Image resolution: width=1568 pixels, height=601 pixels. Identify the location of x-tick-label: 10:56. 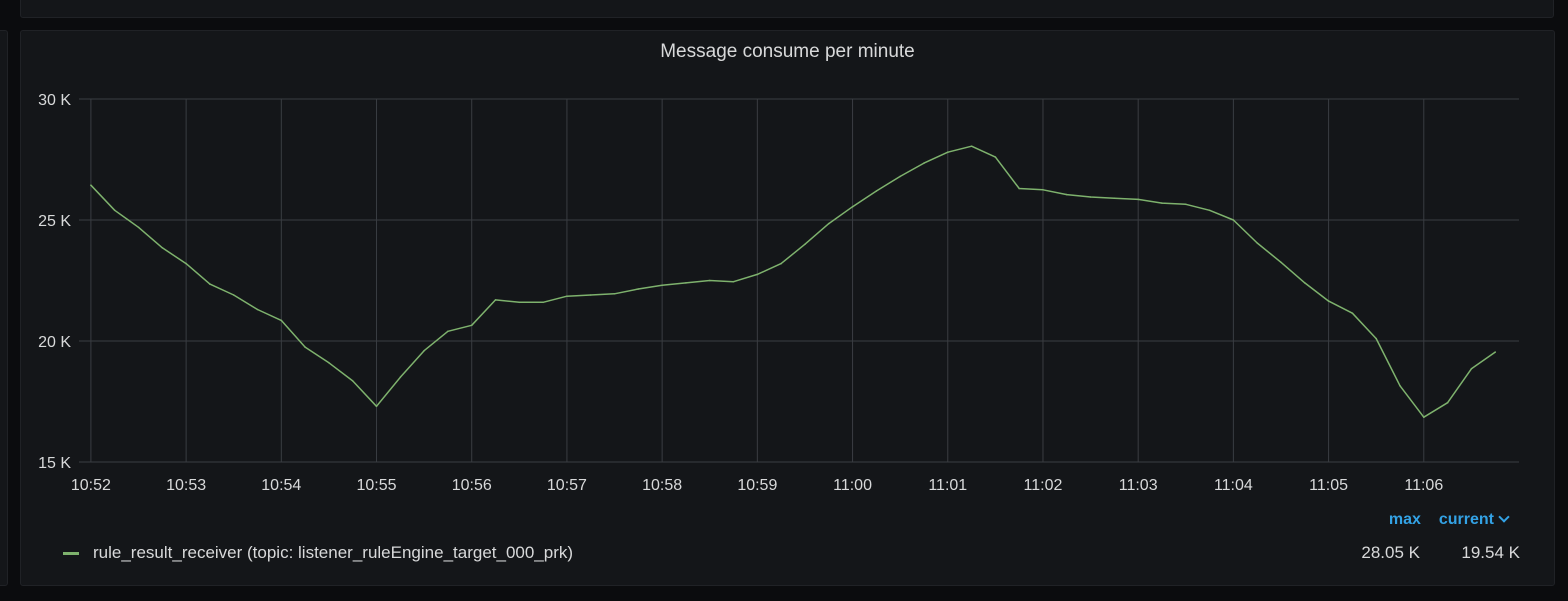
(472, 485).